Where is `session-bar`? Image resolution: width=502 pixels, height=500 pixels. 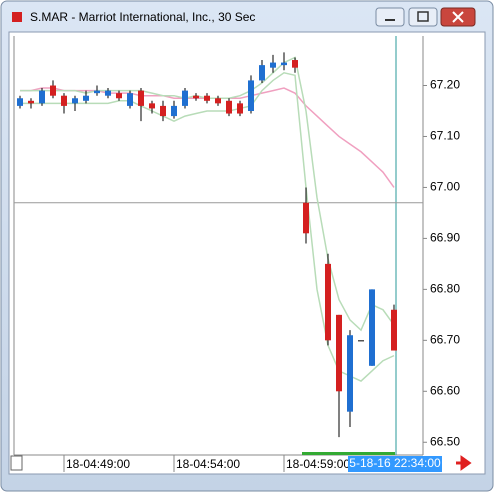 session-bar is located at coordinates (348, 453).